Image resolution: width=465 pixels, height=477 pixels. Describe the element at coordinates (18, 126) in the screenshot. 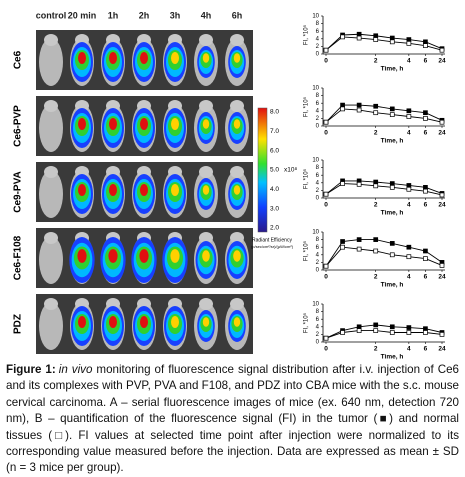

I see `row-label: Ce6-PVP` at that location.